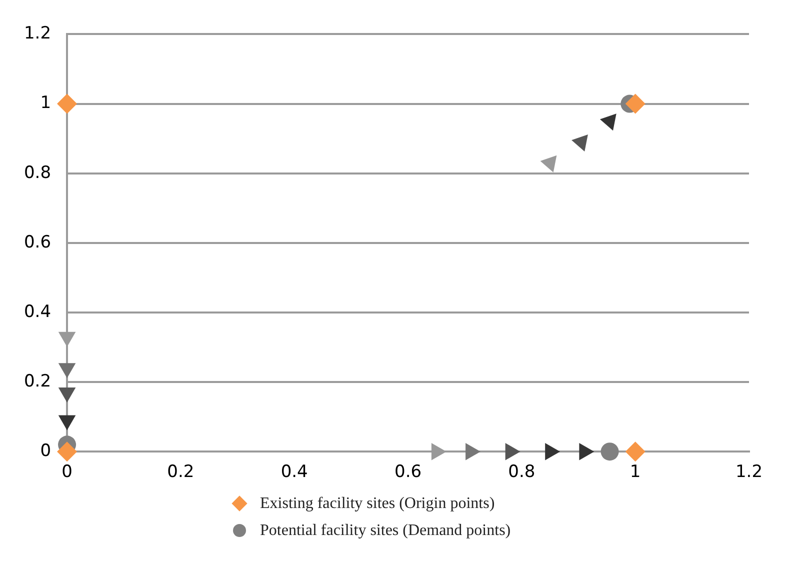  What do you see at coordinates (38, 312) in the screenshot?
I see `y-tick-label: 0.4` at bounding box center [38, 312].